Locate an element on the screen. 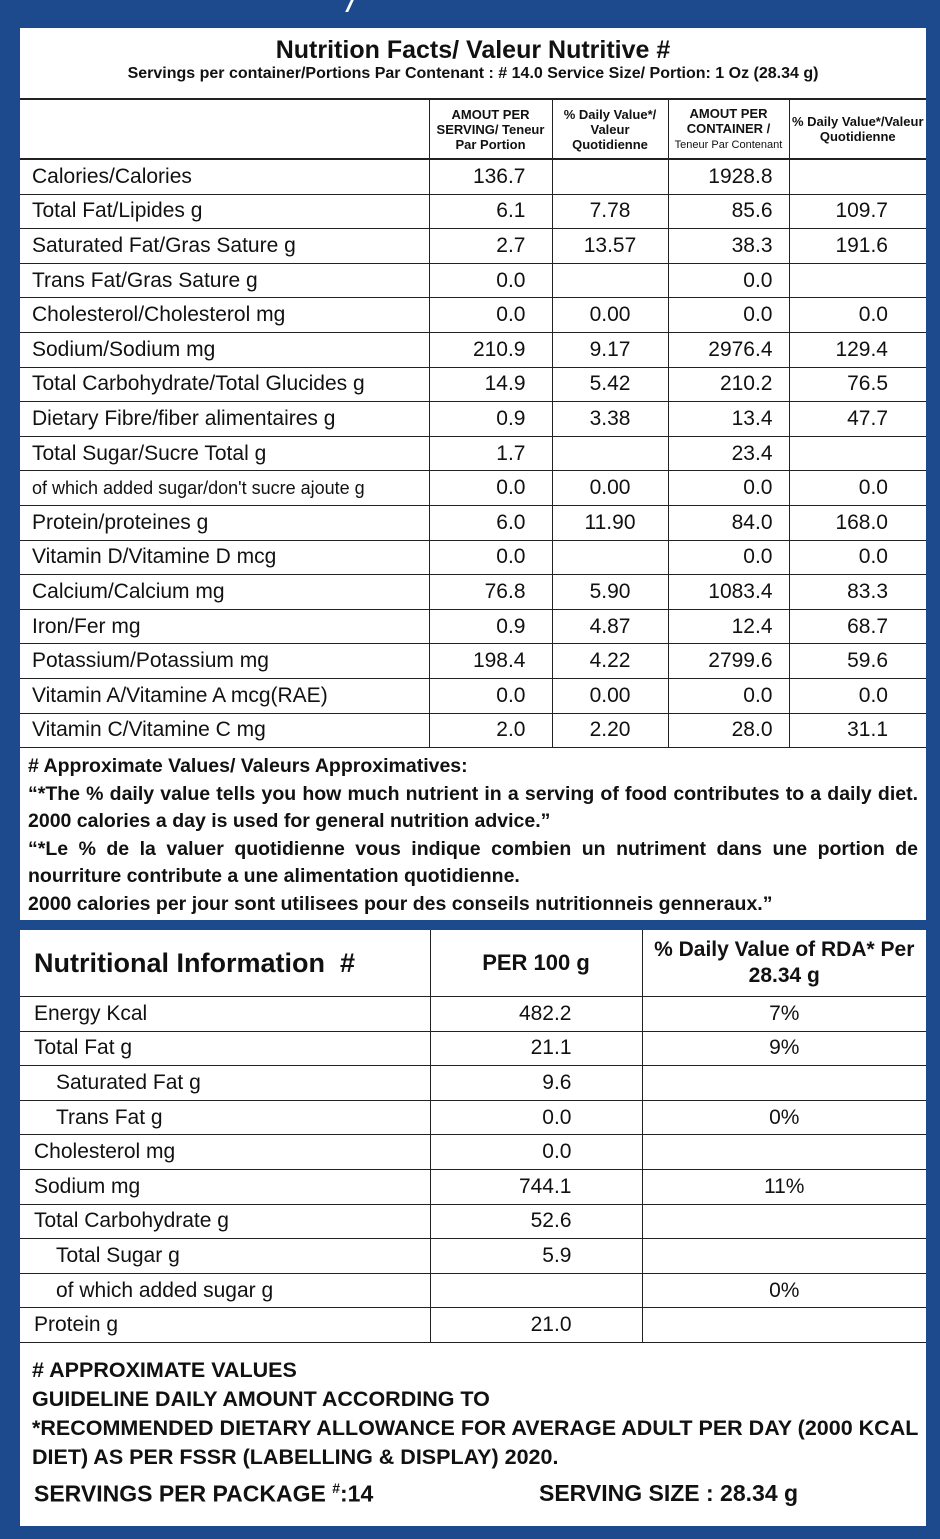  nutrient-name: Cholesterol/Cholesterol mg is located at coordinates (225, 315).